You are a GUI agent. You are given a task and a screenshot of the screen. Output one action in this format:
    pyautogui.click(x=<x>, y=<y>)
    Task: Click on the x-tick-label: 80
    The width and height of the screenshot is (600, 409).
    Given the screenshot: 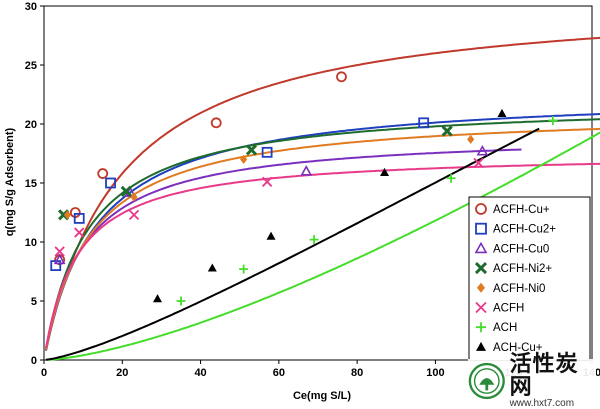 What is the action you would take?
    pyautogui.click(x=357, y=373)
    